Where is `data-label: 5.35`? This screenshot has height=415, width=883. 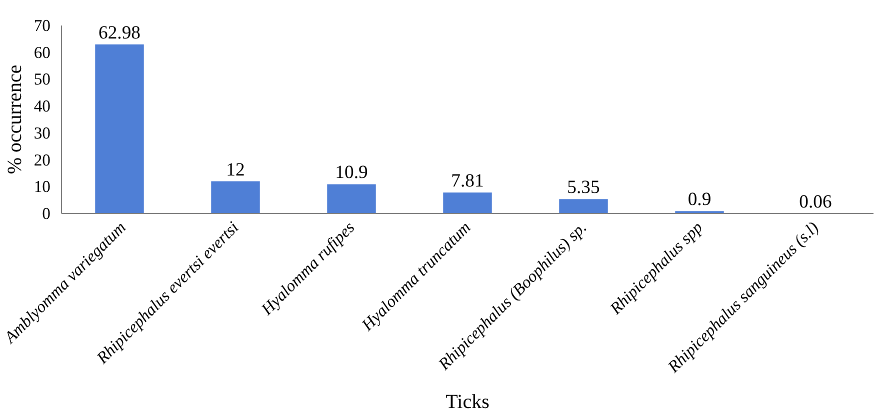
data-label: 5.35 is located at coordinates (583, 187).